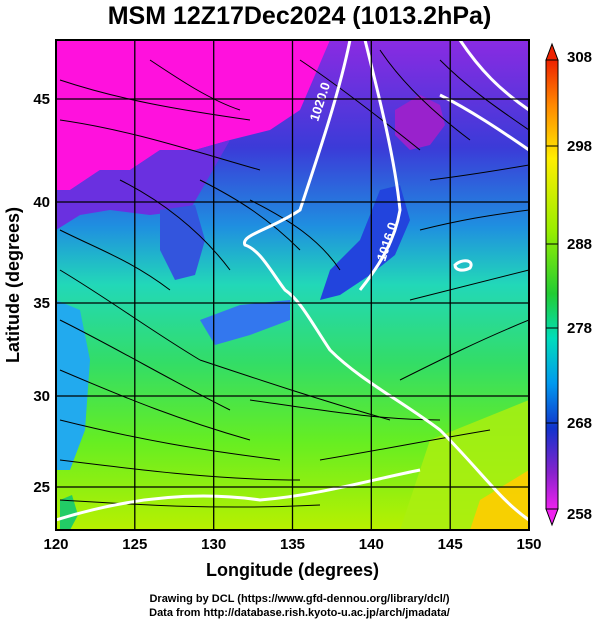  I want to click on colorbar-tick-label: 258, so click(579, 514).